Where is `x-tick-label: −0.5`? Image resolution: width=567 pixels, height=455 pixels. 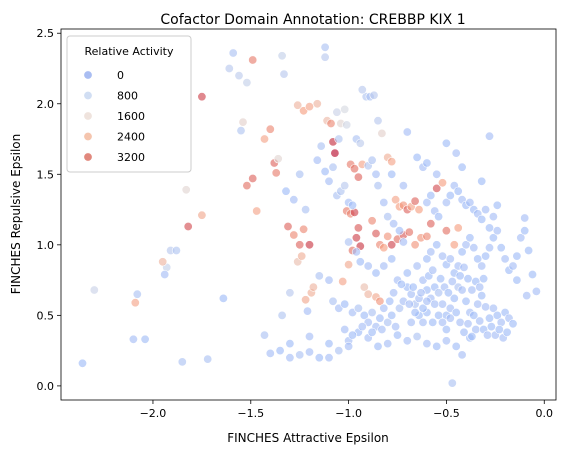 x-tick-label: −0.5 is located at coordinates (446, 413).